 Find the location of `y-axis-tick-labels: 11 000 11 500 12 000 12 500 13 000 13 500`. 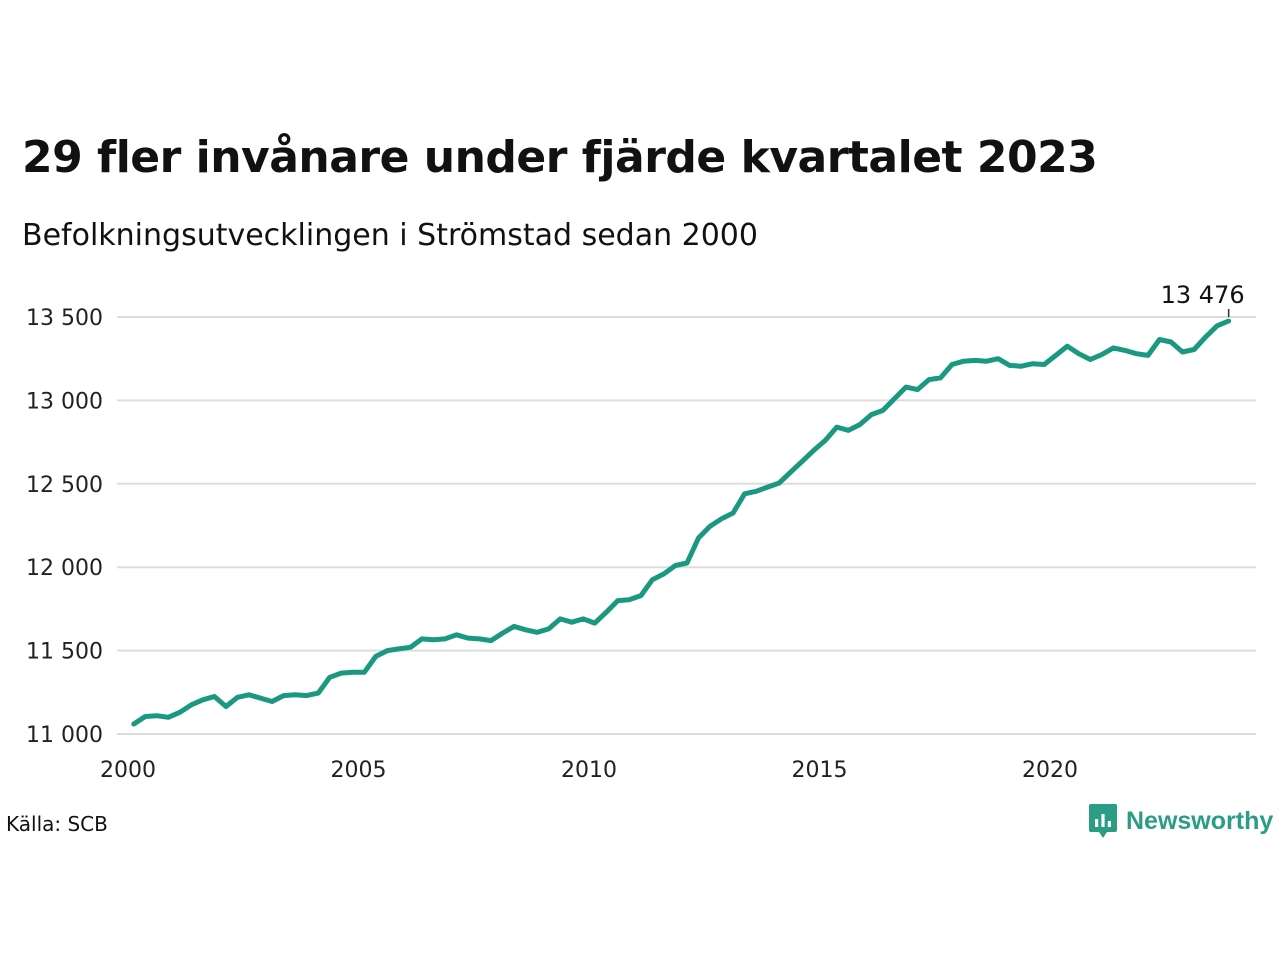

y-axis-tick-labels: 11 000 11 500 12 000 12 500 13 000 13 500 is located at coordinates (64, 527).